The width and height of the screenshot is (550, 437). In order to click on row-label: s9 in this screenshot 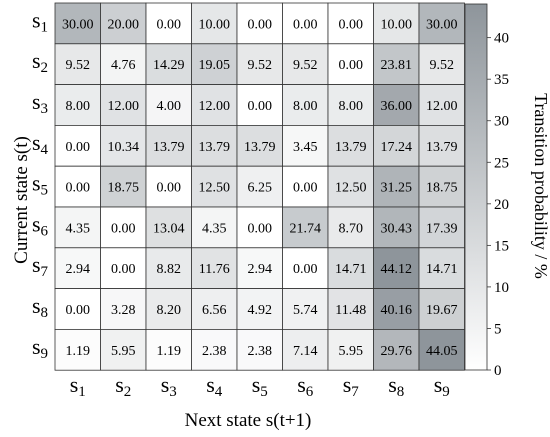, I will do `click(40, 348)`.